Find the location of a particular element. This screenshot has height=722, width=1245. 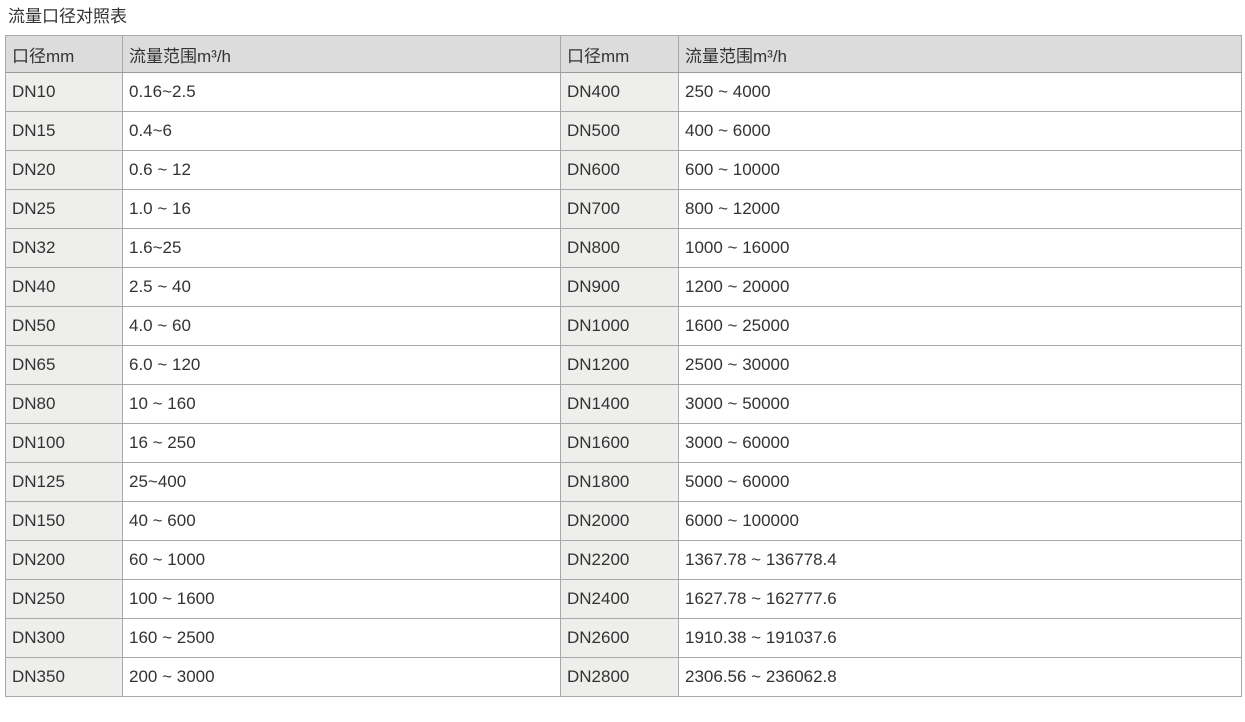

dn-cell: DN250 is located at coordinates (64, 599).